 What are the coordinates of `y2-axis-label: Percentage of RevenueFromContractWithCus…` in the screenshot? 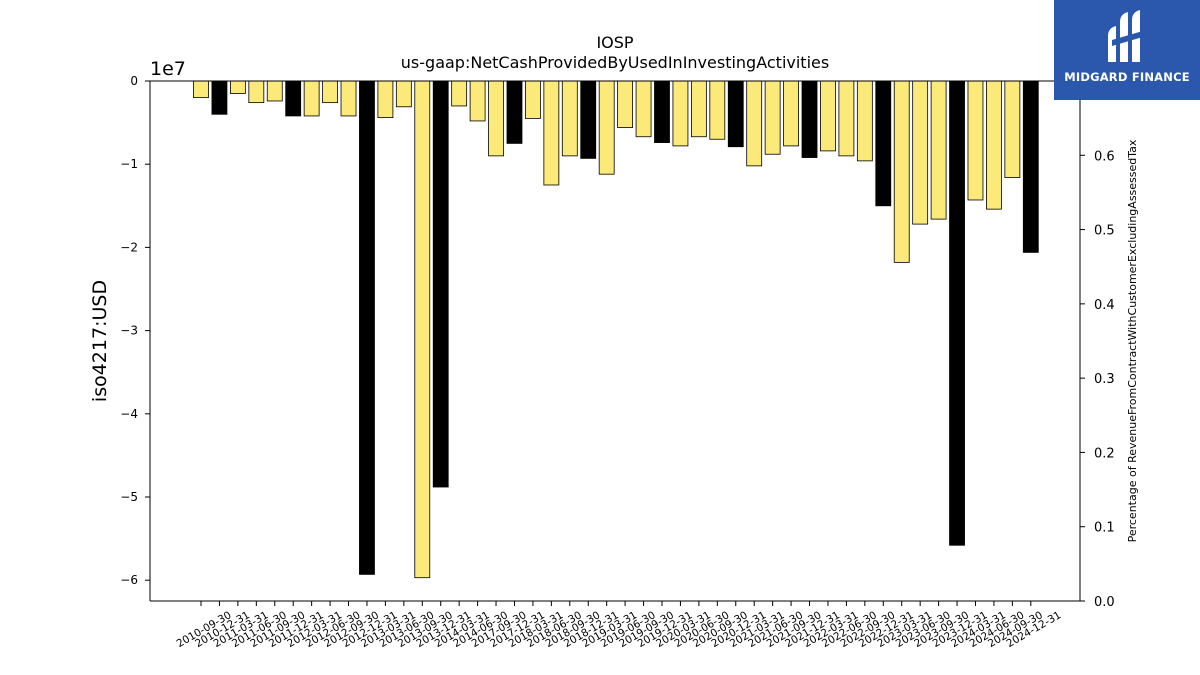 It's located at (1132, 340).